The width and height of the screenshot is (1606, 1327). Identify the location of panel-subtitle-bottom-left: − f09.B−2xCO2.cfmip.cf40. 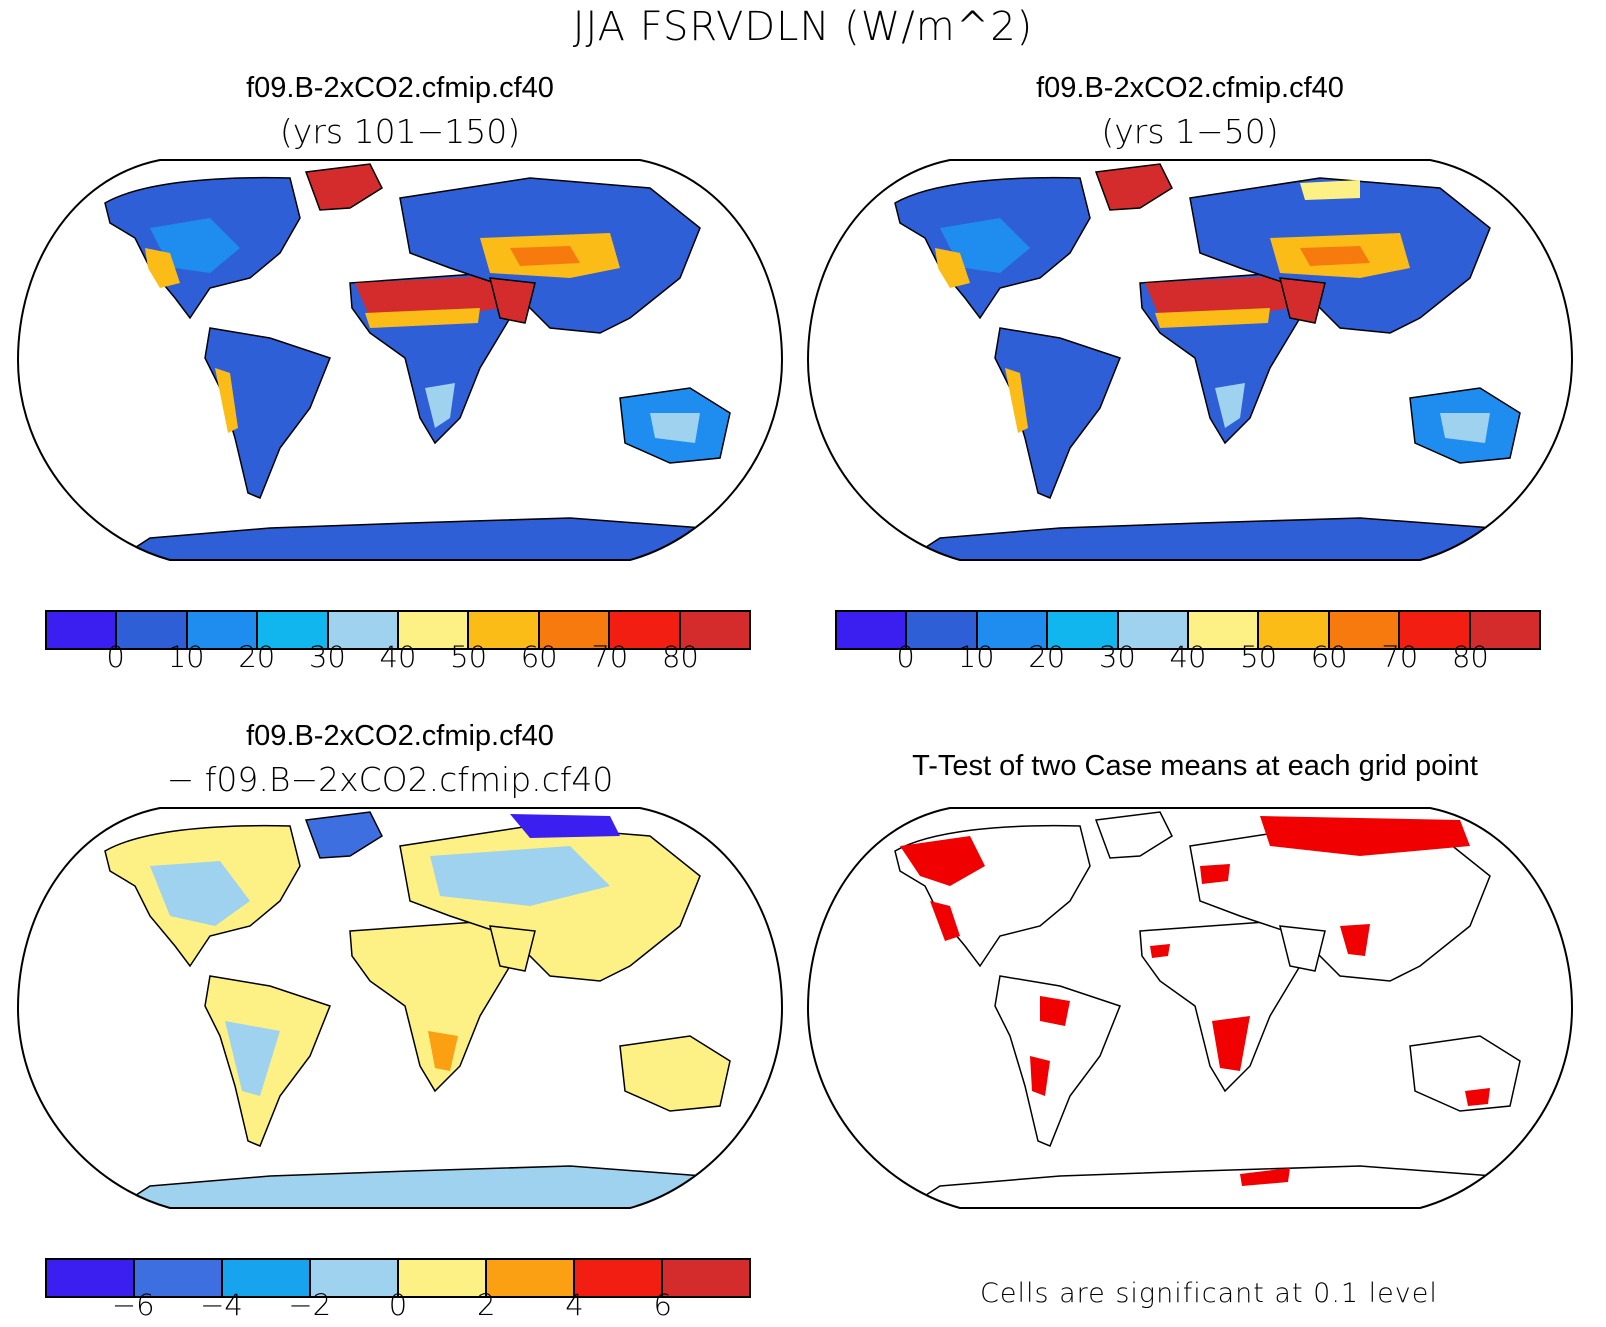
(390, 779).